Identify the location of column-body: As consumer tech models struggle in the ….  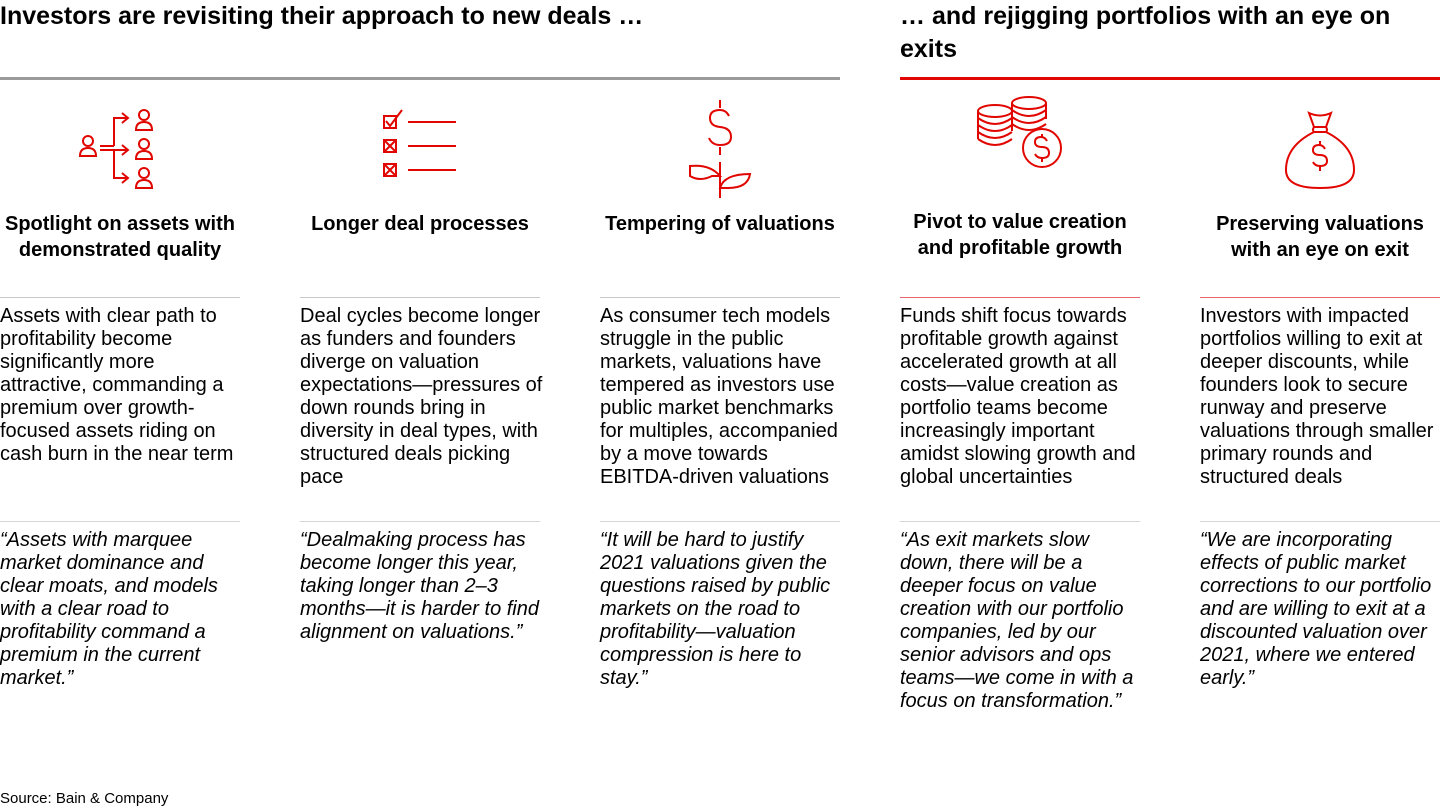
(719, 396).